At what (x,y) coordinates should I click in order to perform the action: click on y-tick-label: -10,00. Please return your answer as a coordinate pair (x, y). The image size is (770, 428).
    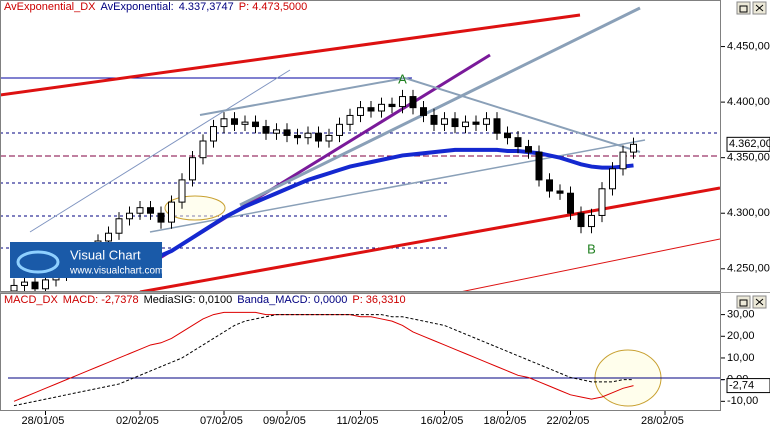
    Looking at the image, I should click on (742, 401).